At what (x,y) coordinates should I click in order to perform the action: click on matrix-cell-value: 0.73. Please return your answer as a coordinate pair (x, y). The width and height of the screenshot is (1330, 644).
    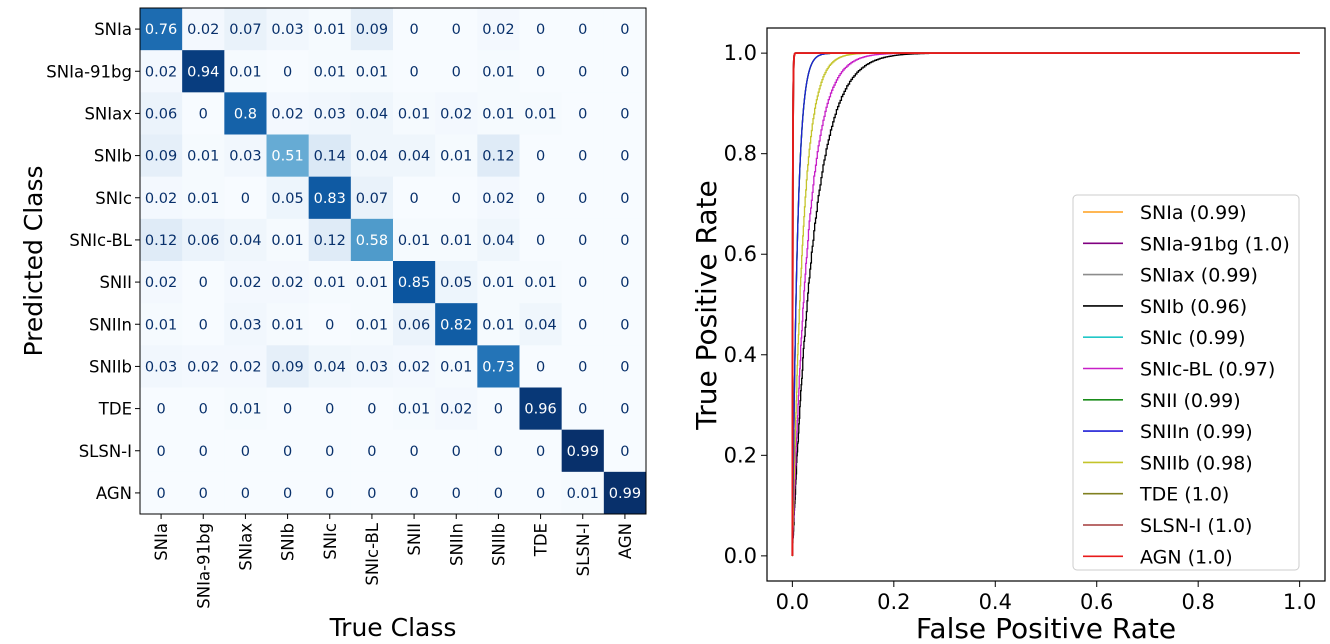
    Looking at the image, I should click on (498, 367).